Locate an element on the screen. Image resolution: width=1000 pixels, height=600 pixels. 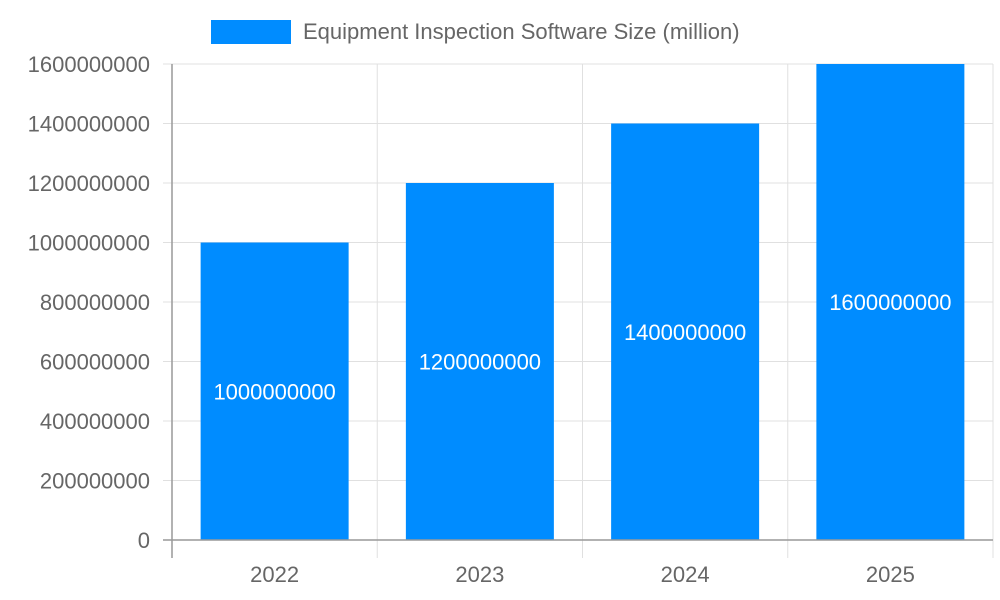
x-tick-label: 2024 is located at coordinates (685, 574).